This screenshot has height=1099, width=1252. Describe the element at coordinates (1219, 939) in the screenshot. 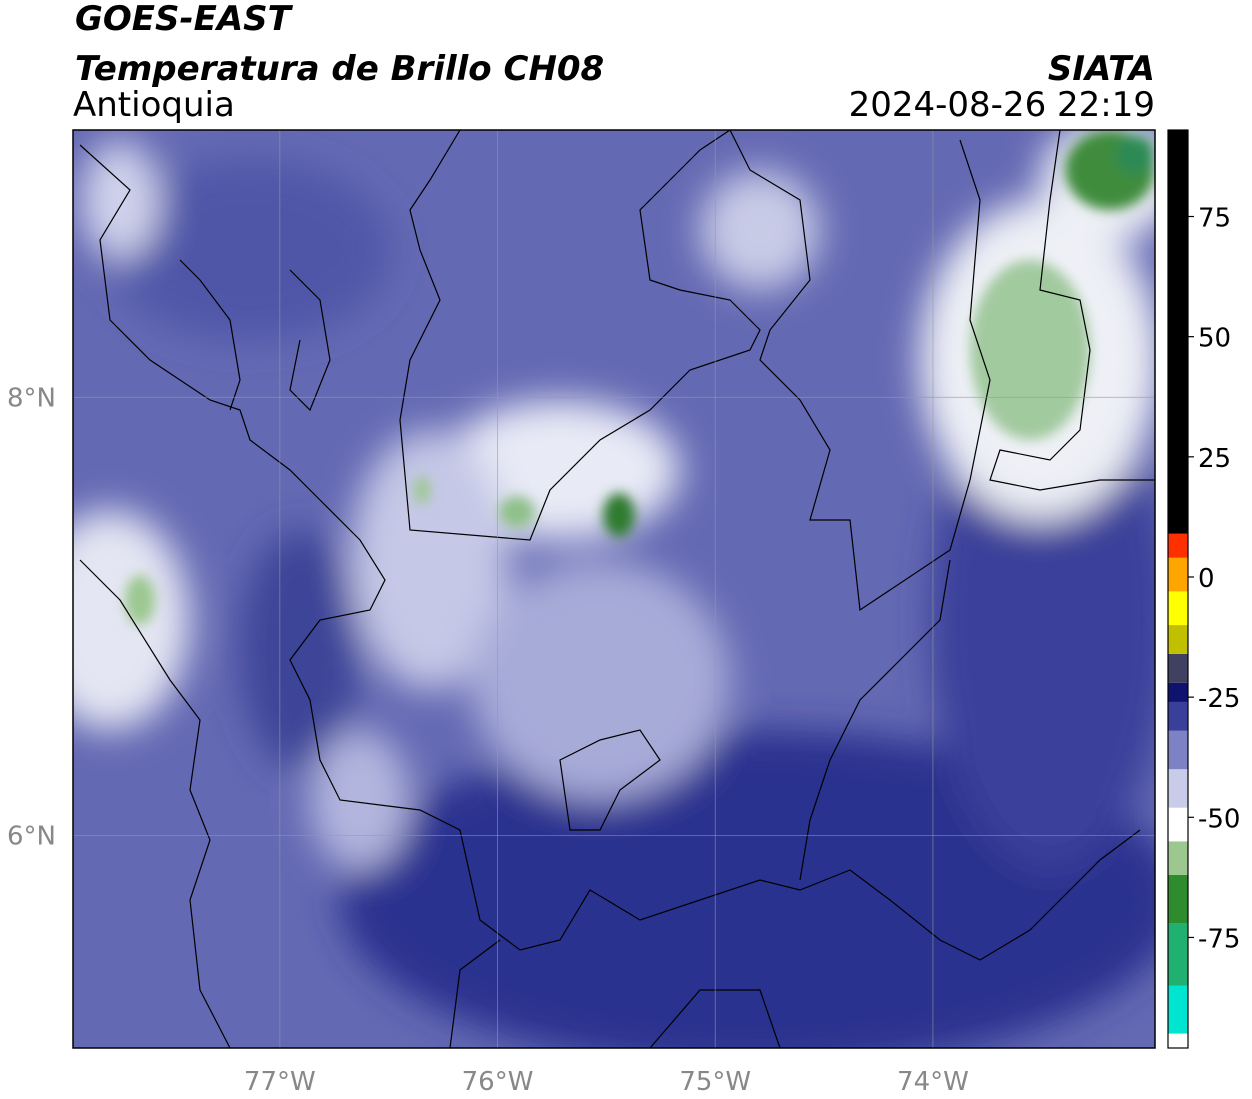

I see `colorbar-tick-label: -75` at that location.